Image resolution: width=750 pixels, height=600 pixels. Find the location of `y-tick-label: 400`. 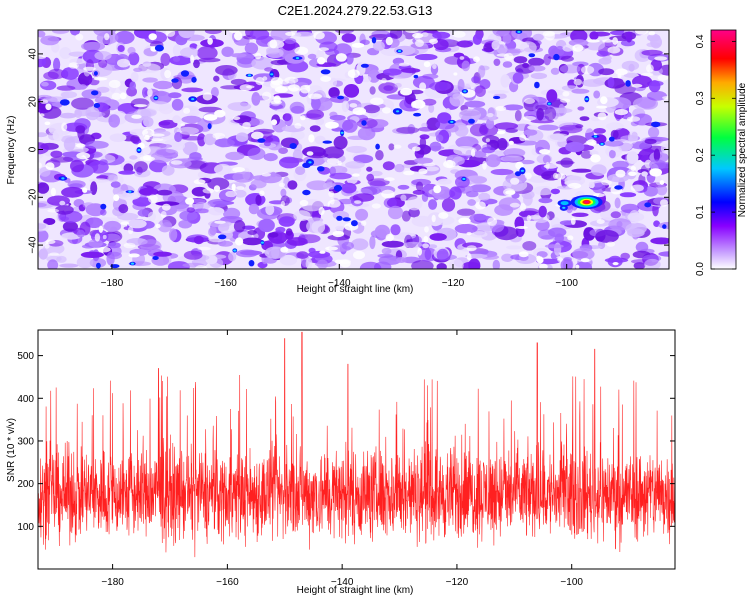

y-tick-label: 400 is located at coordinates (25, 399).